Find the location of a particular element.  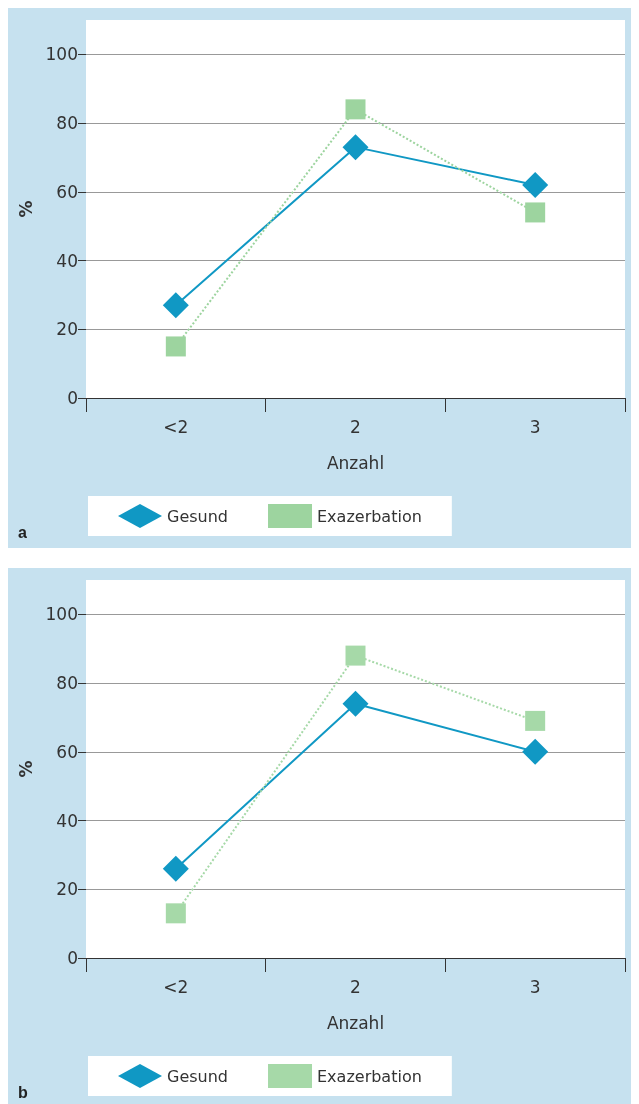

text: b is located at coordinates (23, 1092).